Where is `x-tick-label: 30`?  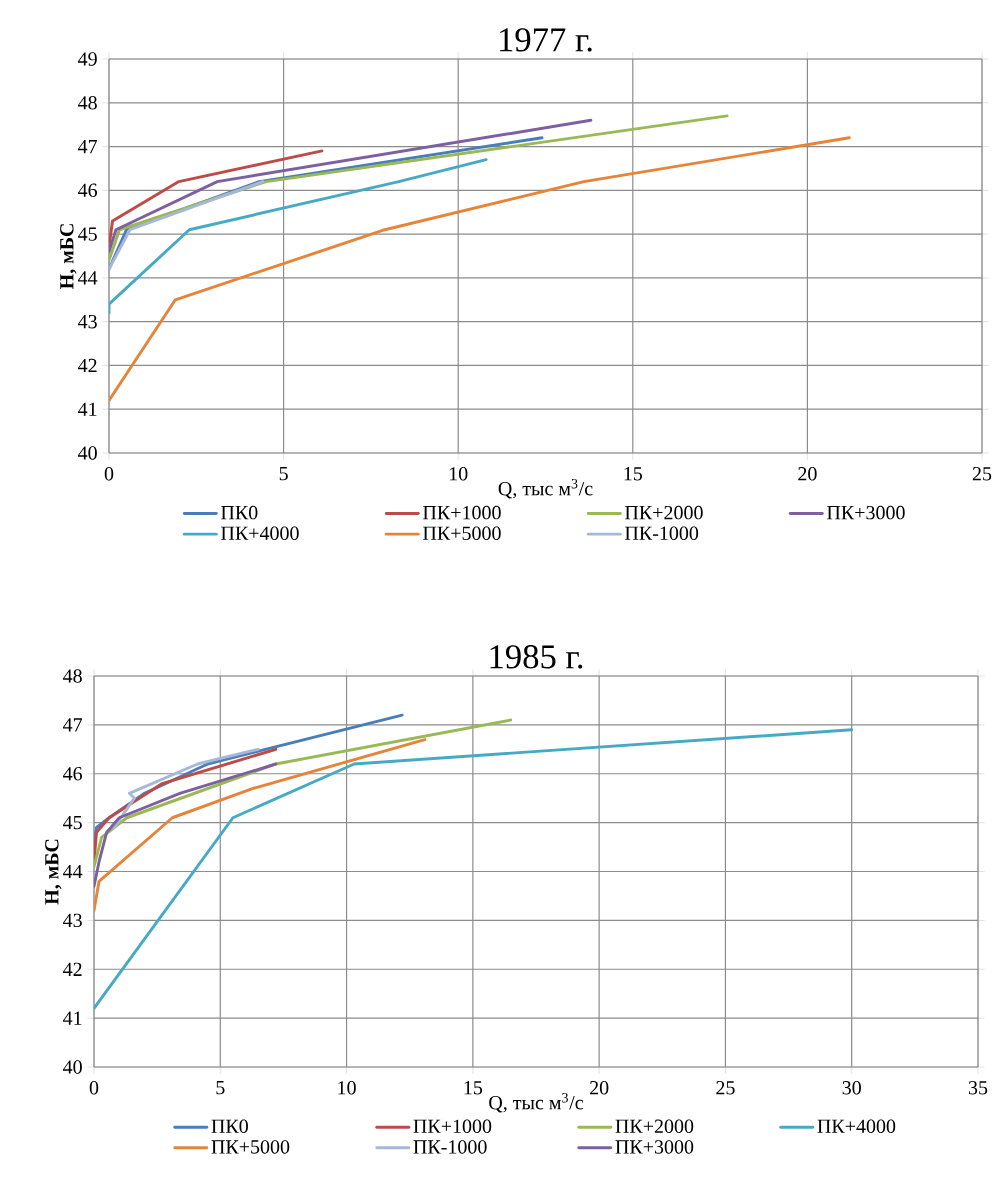
x-tick-label: 30 is located at coordinates (851, 1088).